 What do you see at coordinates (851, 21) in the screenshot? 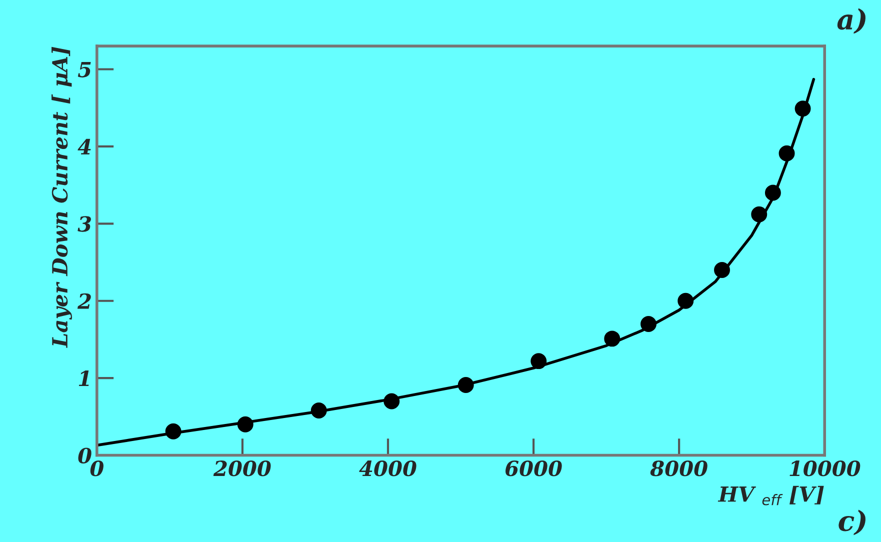
I see `text: a)` at bounding box center [851, 21].